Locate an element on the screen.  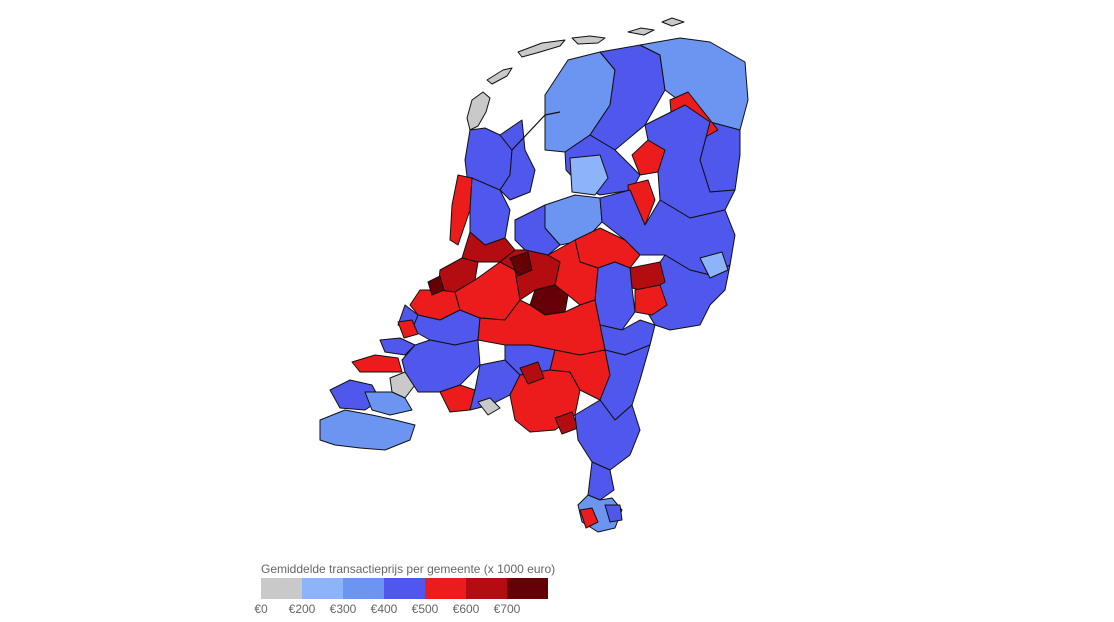
legend-tick-label: €600 is located at coordinates (466, 609).